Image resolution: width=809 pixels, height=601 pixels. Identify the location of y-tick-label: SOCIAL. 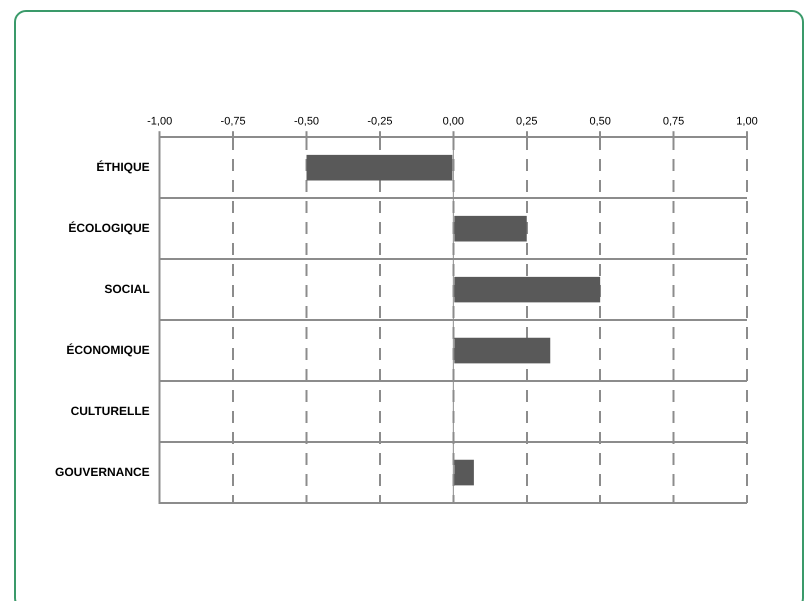
(127, 289).